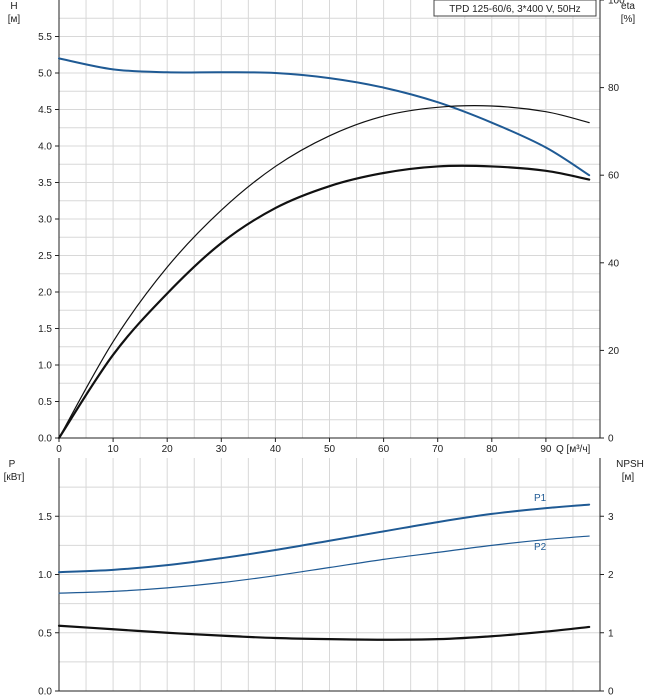  I want to click on npsh-axis-unit: [м], so click(628, 477).